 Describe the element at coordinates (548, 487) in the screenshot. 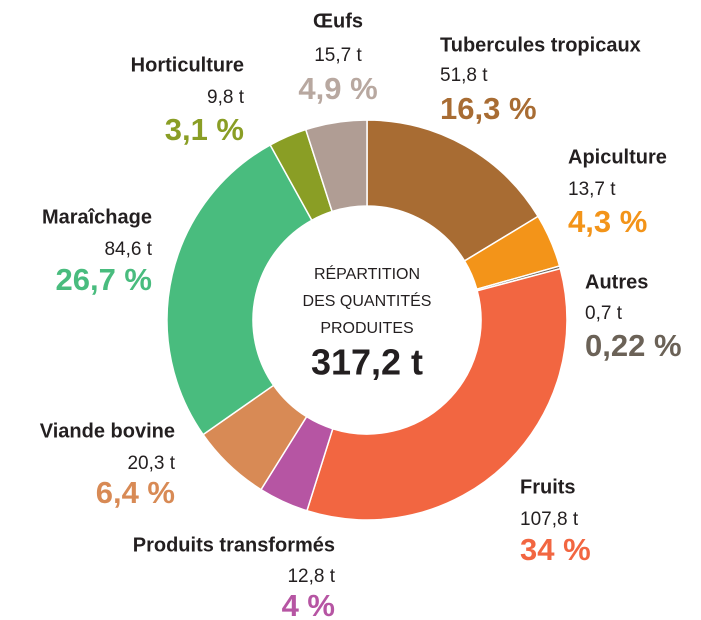

I see `label-name: Fruits` at that location.